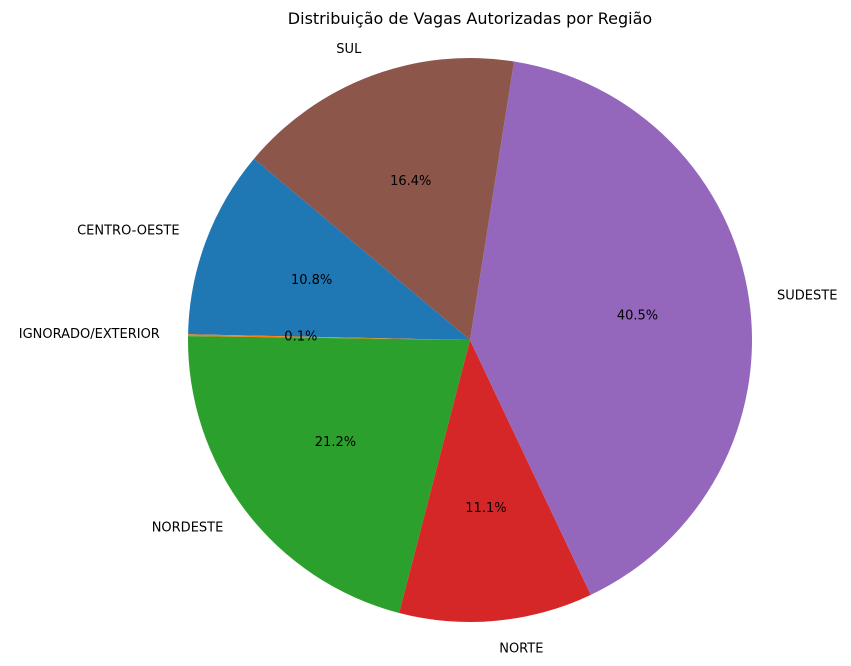 The width and height of the screenshot is (851, 666). Describe the element at coordinates (300, 337) in the screenshot. I see `pie-percent-ignorado-exterior: 0.1%` at that location.